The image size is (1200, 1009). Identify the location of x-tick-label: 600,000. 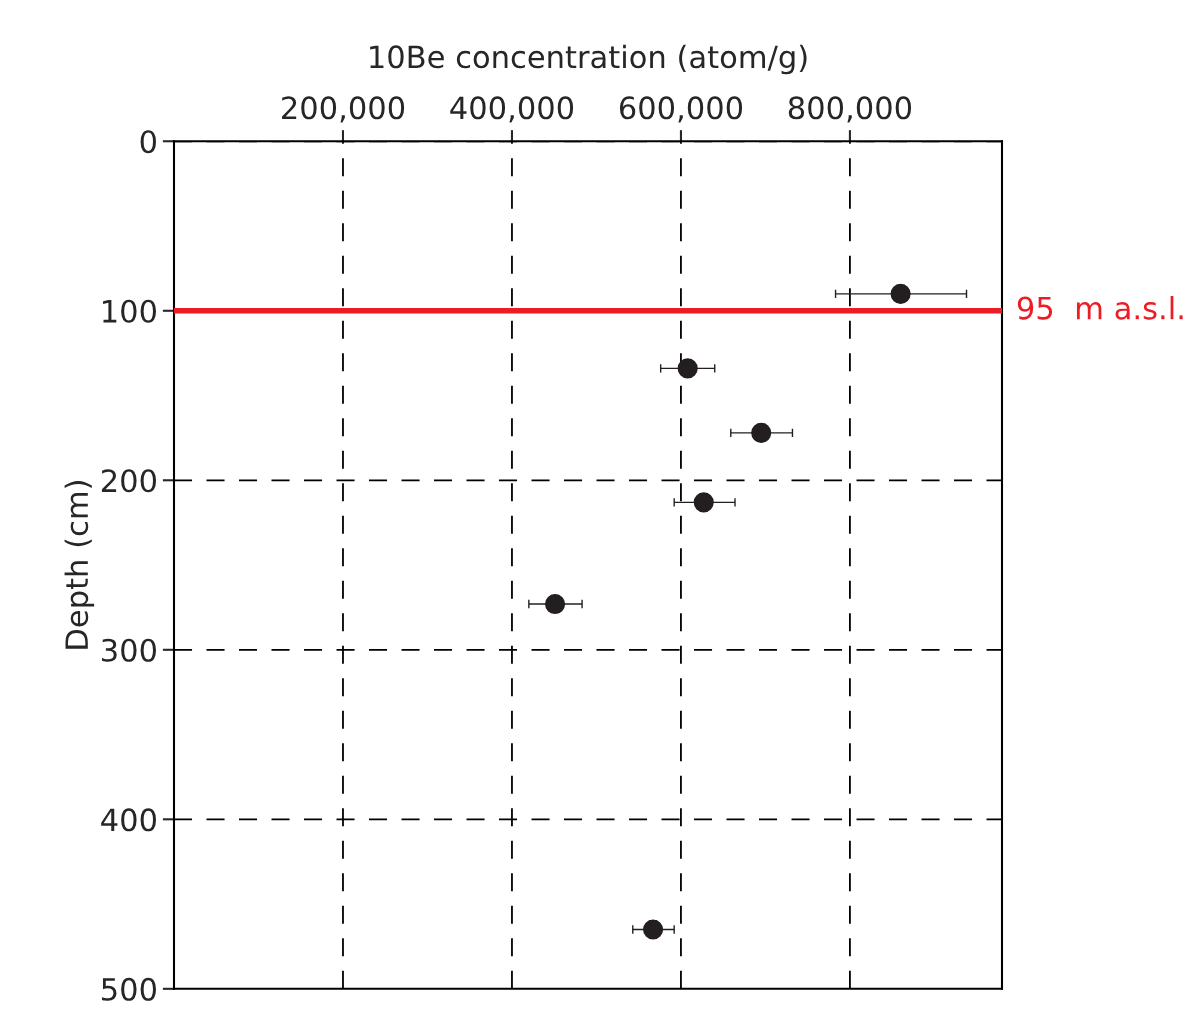
(681, 109).